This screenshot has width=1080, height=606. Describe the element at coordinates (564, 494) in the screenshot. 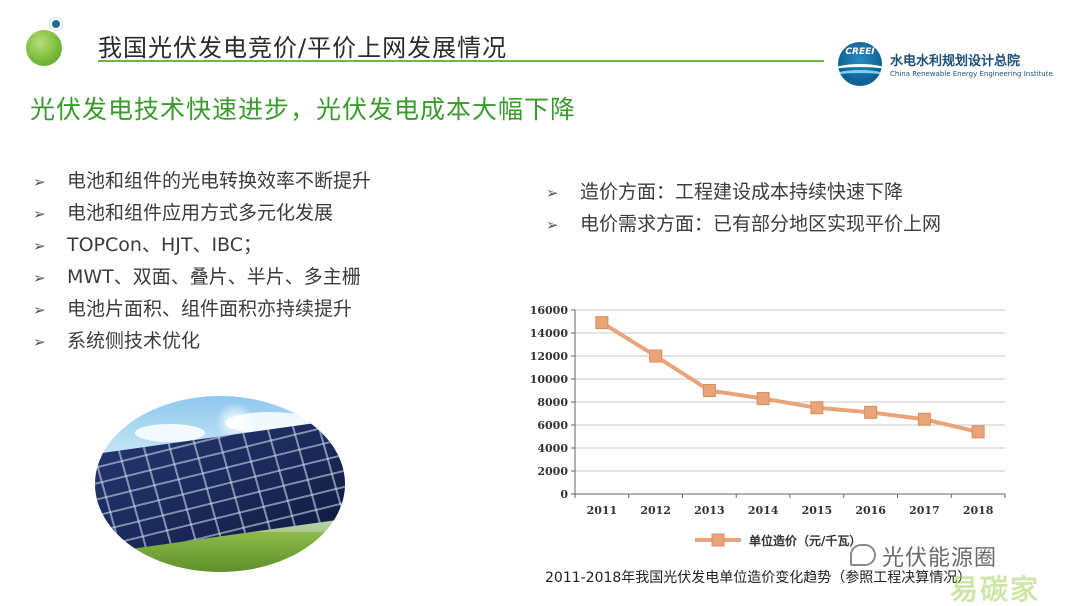

I see `y-tick-label: 0` at that location.